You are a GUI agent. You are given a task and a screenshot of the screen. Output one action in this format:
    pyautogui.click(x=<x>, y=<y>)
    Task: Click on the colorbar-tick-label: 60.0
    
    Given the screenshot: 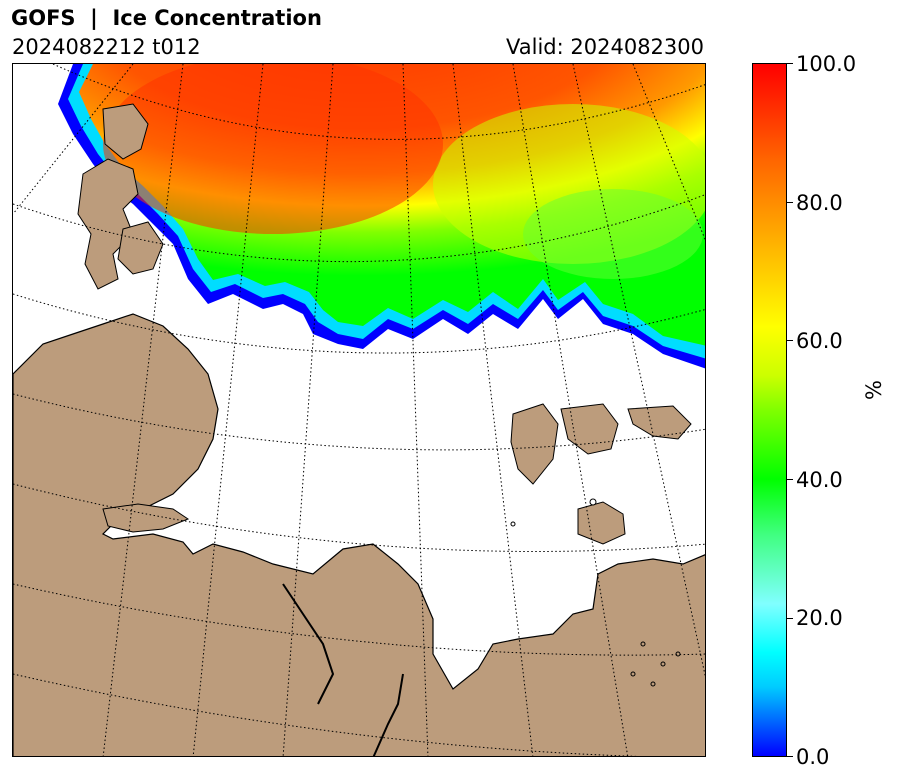 What is the action you would take?
    pyautogui.click(x=819, y=341)
    